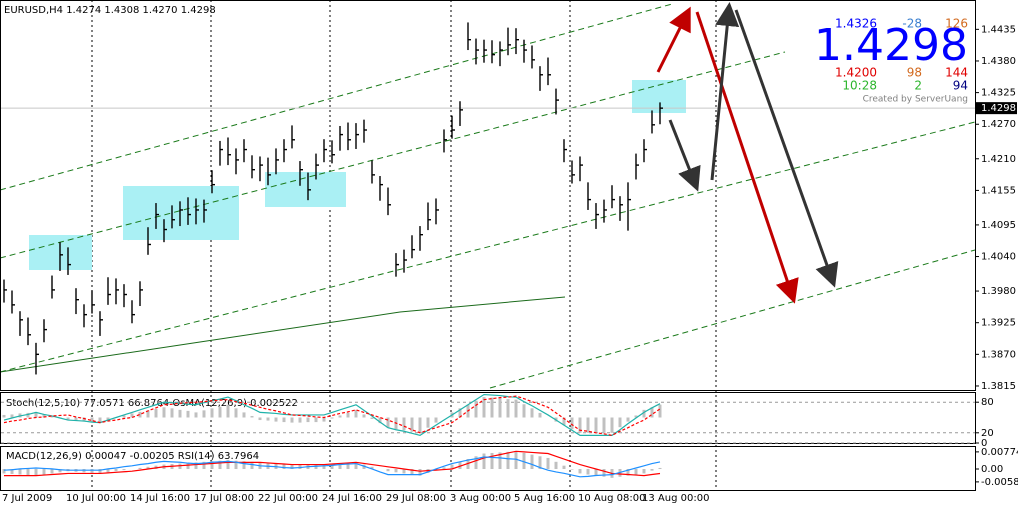 The width and height of the screenshot is (1018, 507). What do you see at coordinates (998, 93) in the screenshot?
I see `y-tick-label: 1.4325` at bounding box center [998, 93].